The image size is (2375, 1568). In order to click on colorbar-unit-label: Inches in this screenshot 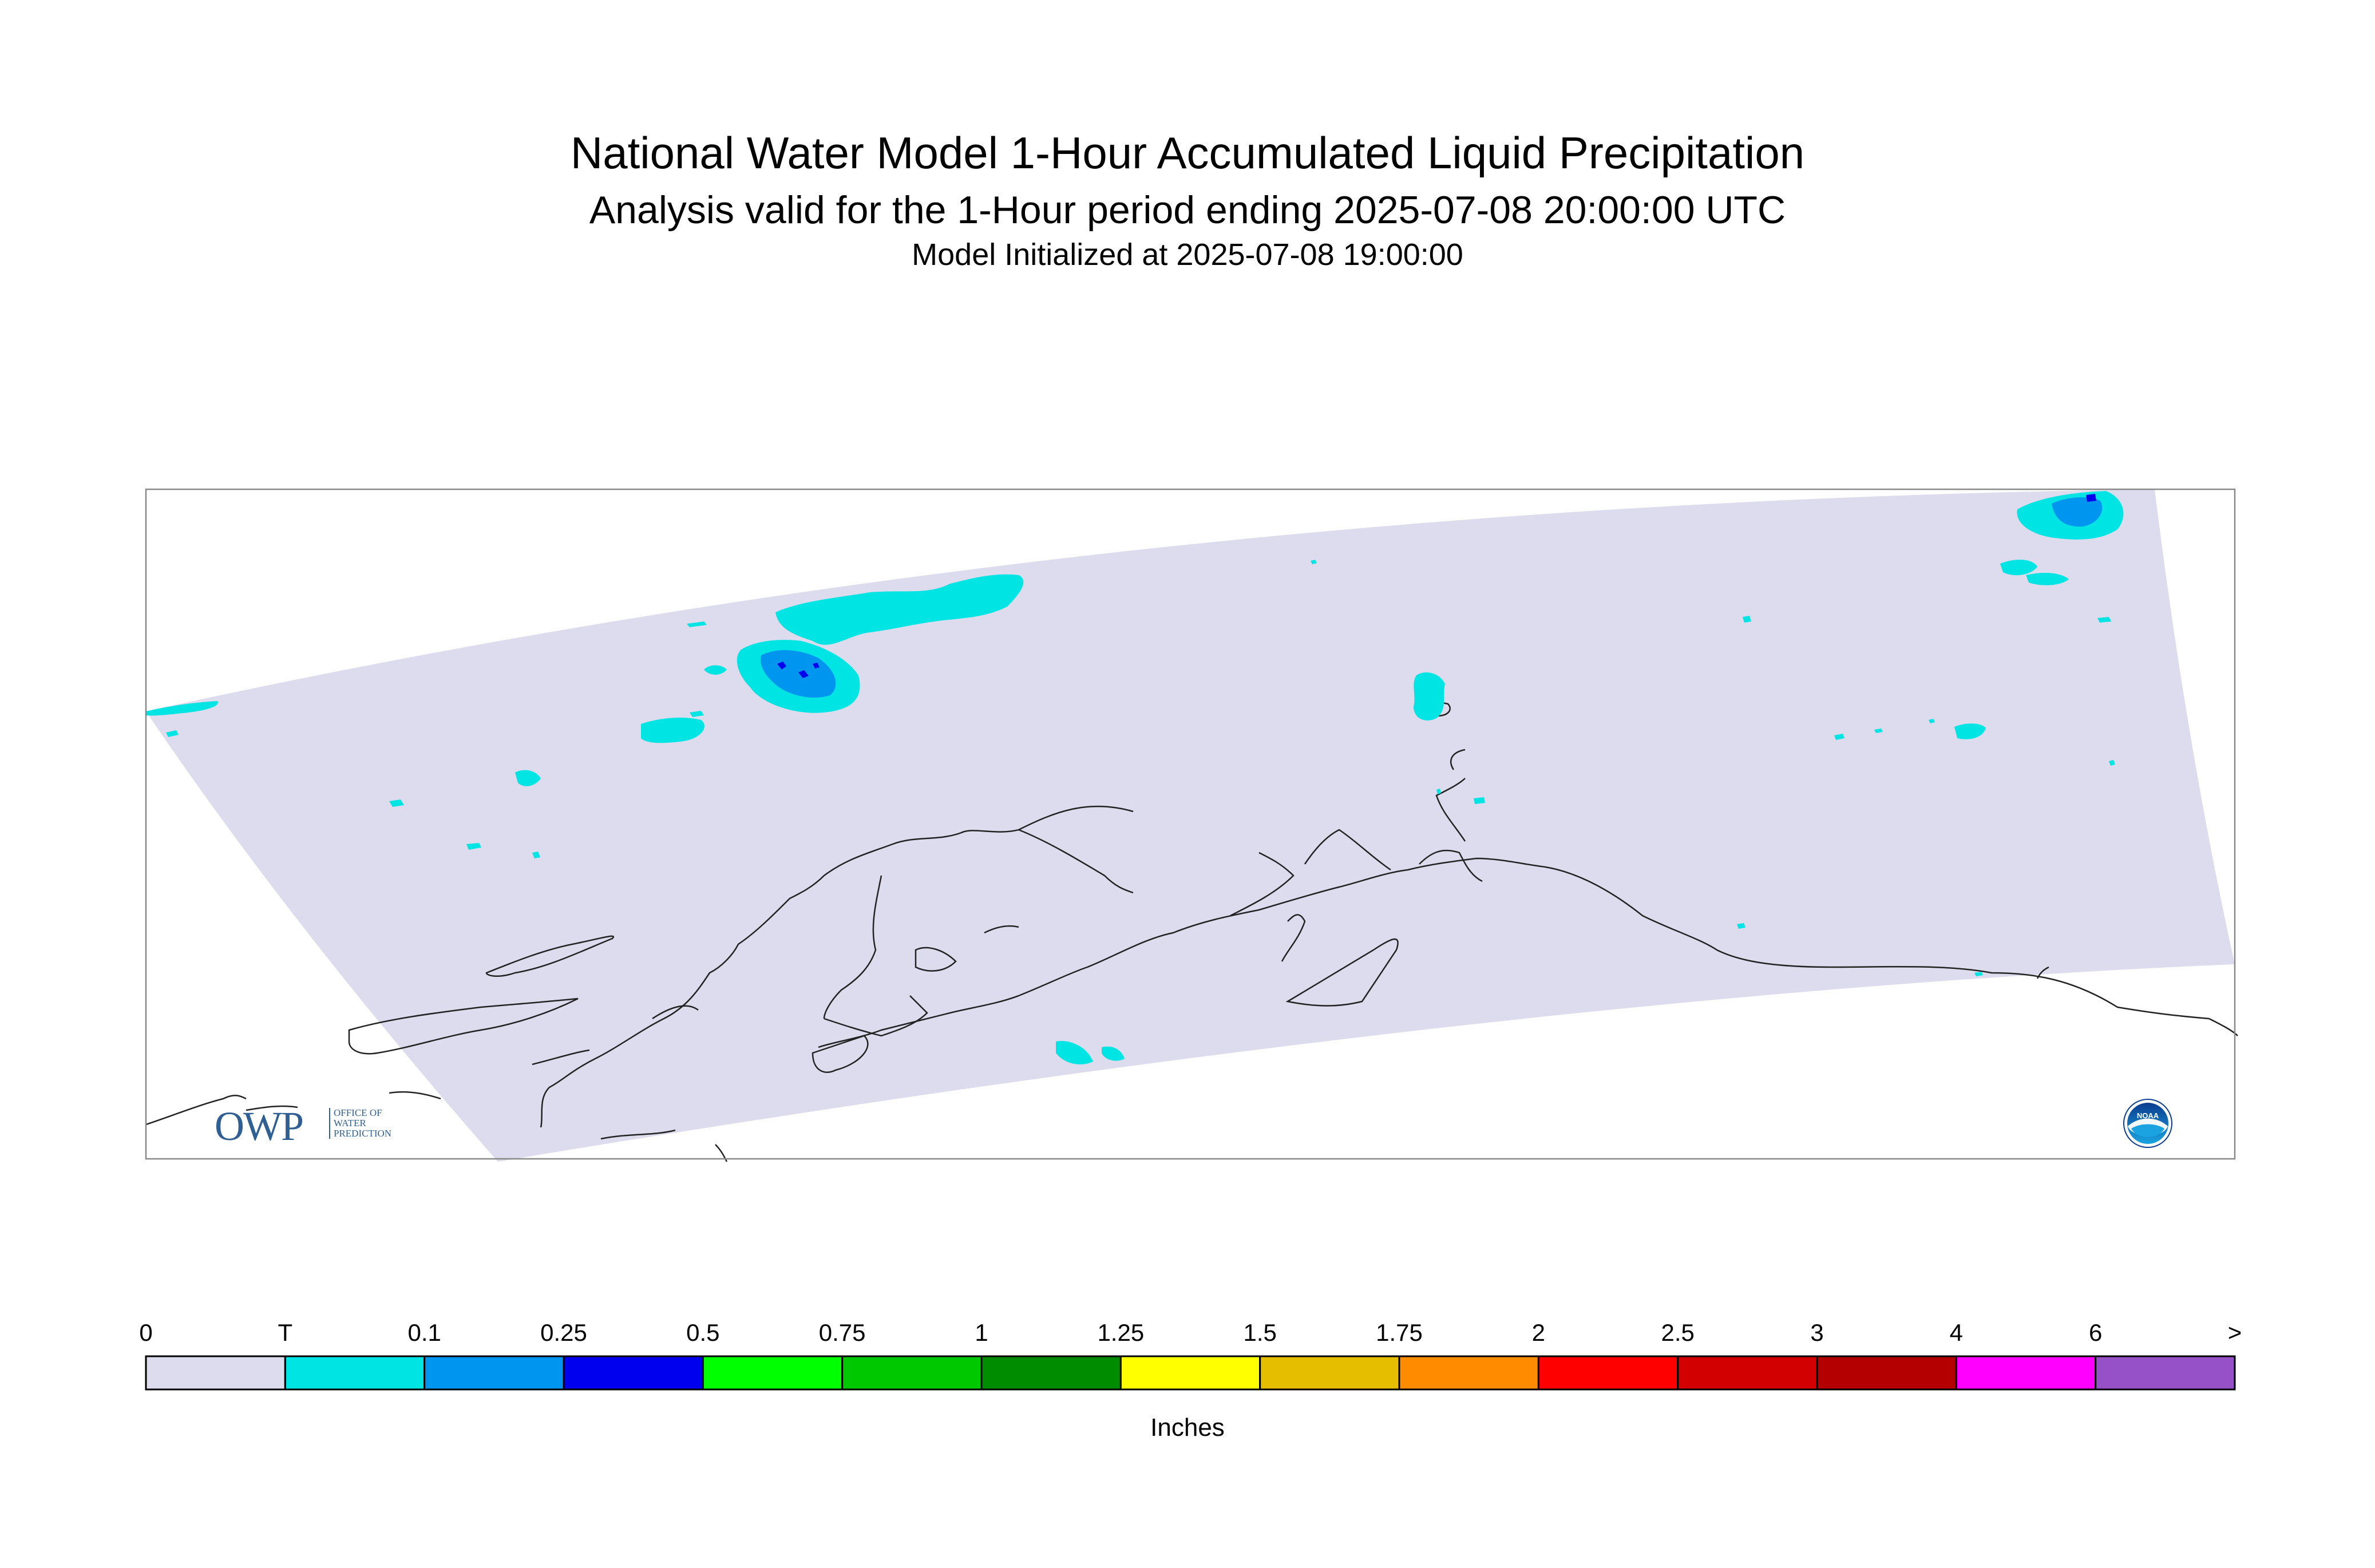, I will do `click(1187, 1427)`.